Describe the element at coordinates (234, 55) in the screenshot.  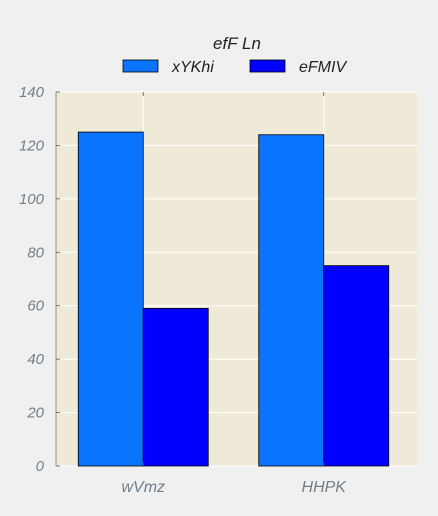
I see `legend: efF Ln xYKhi eFMIV` at that location.